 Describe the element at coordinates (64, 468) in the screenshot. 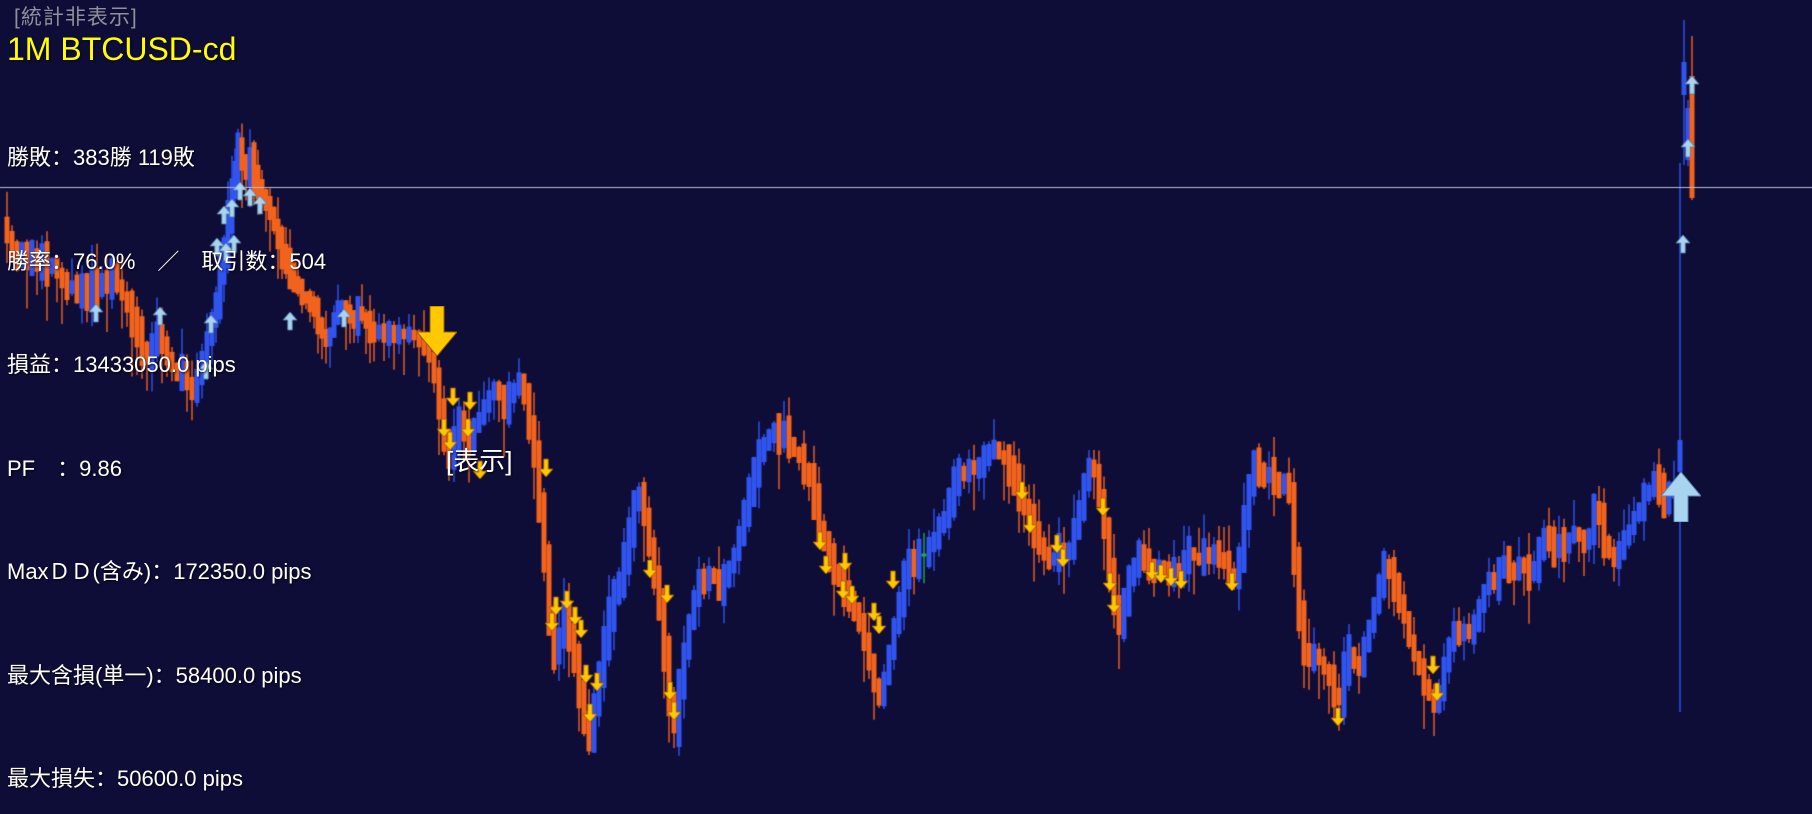

I see `stat-line-pf: PF ：9.86` at that location.